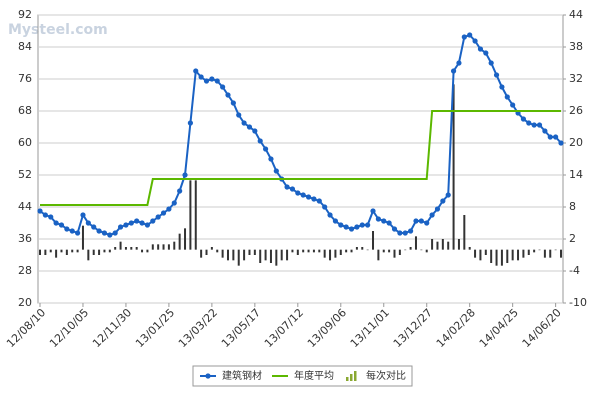 The width and height of the screenshot is (600, 400). Describe the element at coordinates (25, 206) in the screenshot. I see `y-tick-label: 44` at that location.